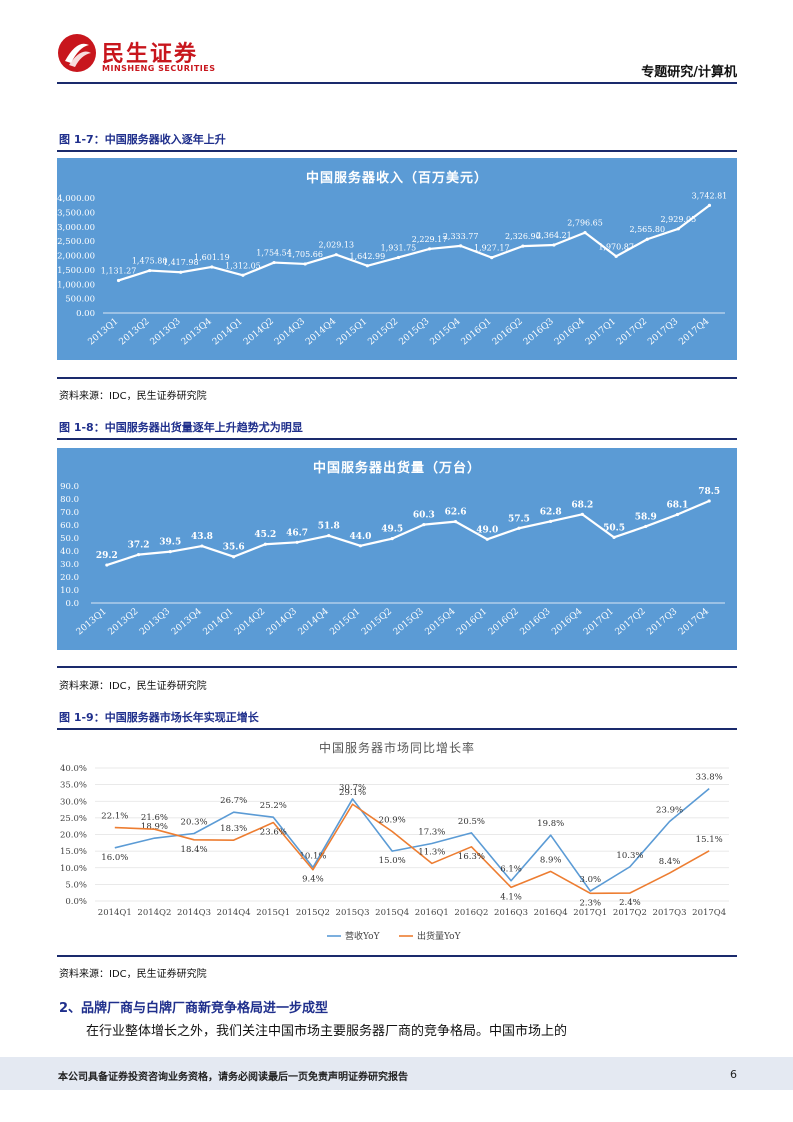  Describe the element at coordinates (392, 861) in the screenshot. I see `growth-chart-revenue-yoy-label: 15.0%` at that location.